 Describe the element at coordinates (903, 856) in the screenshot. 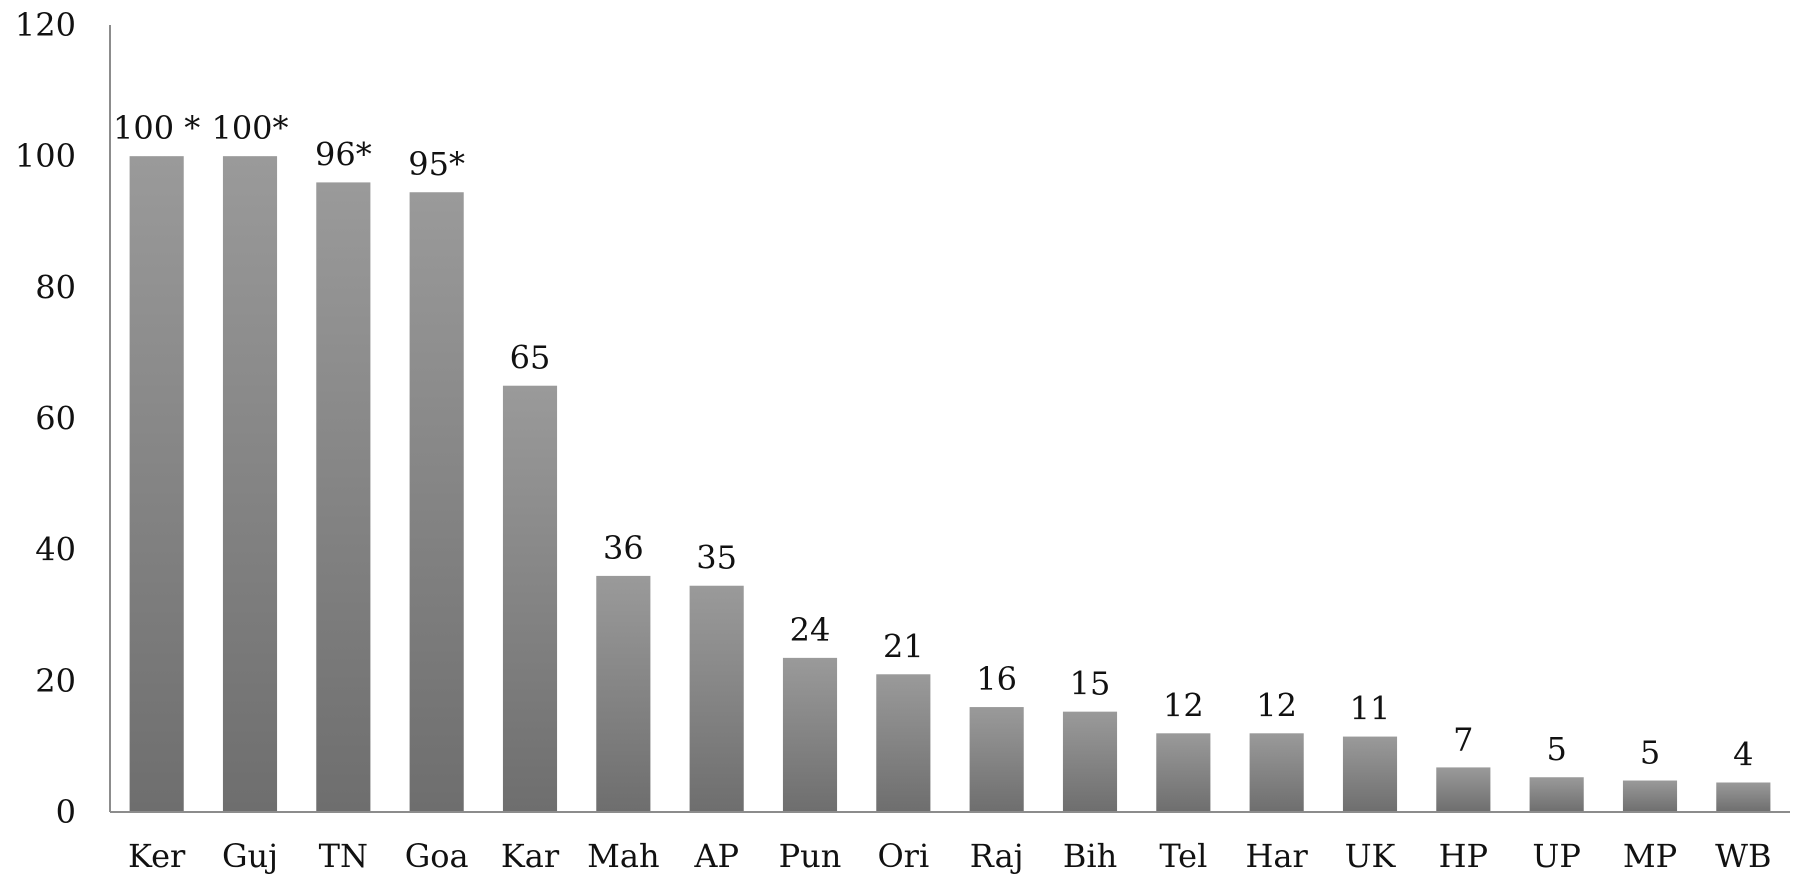

I see `category-label-ori: Ori` at that location.